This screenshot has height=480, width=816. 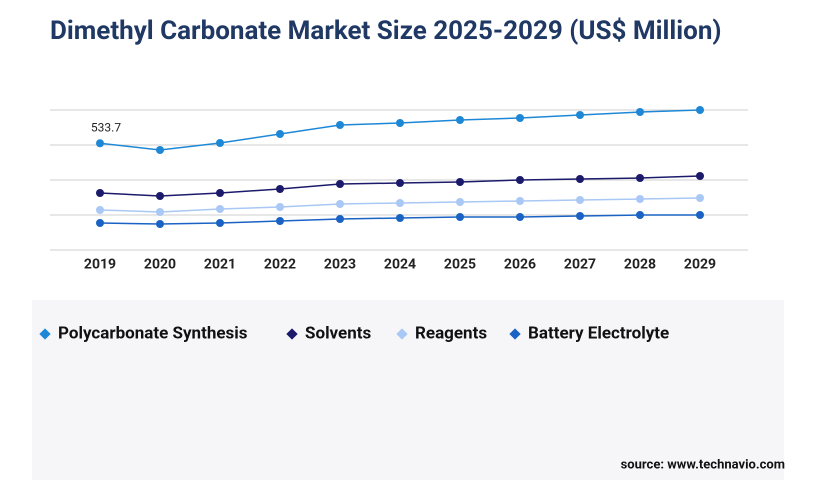 I want to click on data-label: 533.7, so click(x=106, y=127).